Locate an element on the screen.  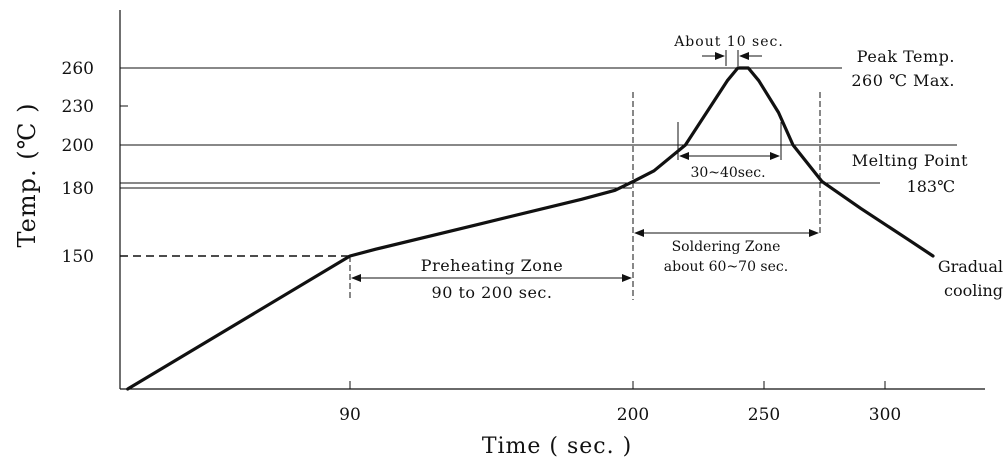
y-tick-label: 150 is located at coordinates (78, 257).